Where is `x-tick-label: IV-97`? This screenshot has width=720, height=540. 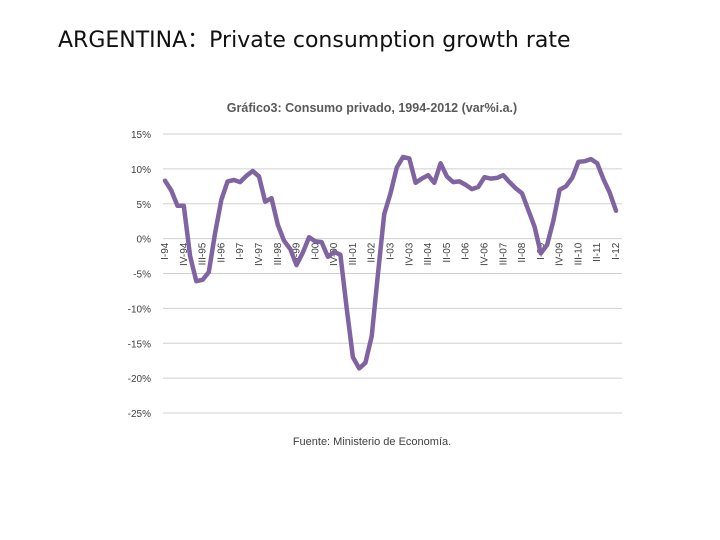
x-tick-label: IV-97 is located at coordinates (259, 254).